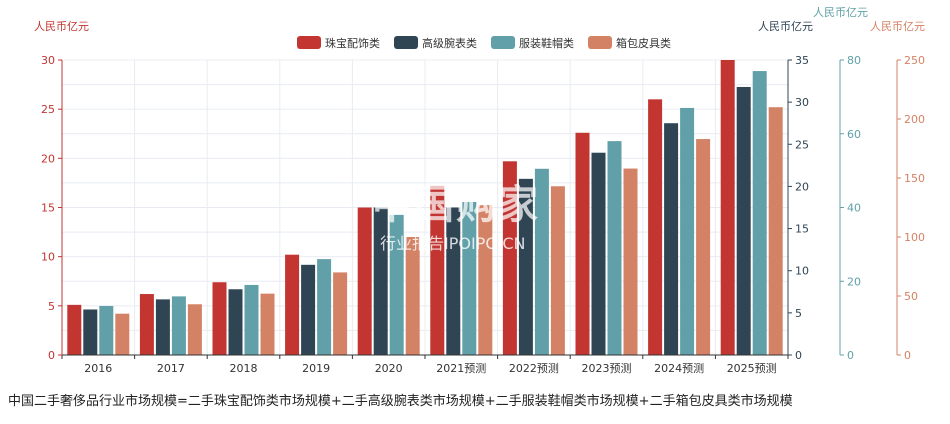  What do you see at coordinates (911, 296) in the screenshot?
I see `y-tick-label: 50` at bounding box center [911, 296].